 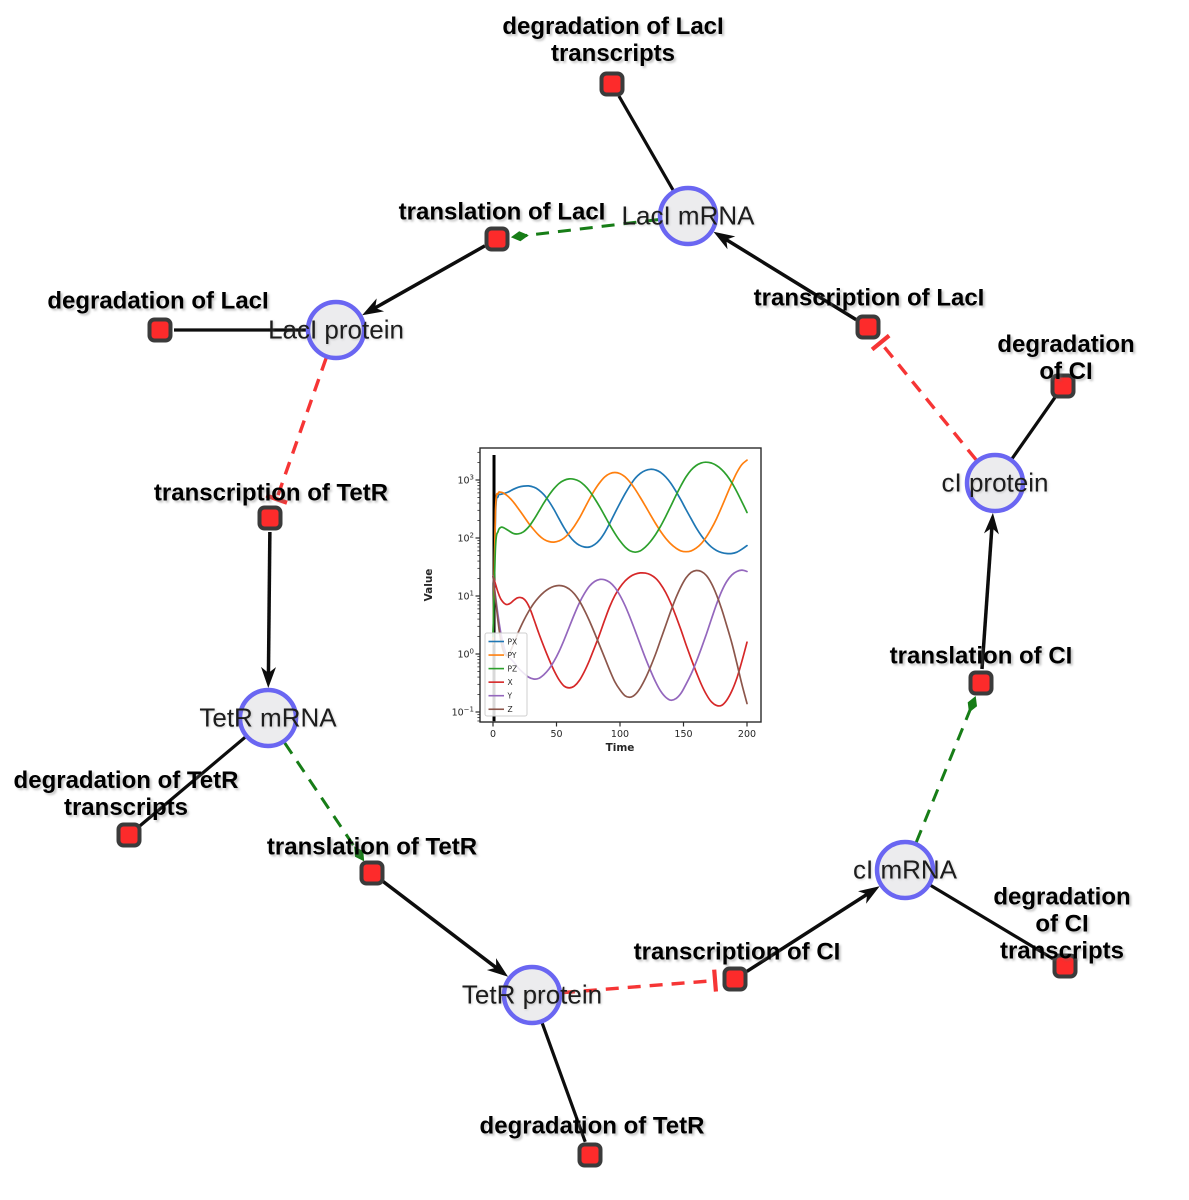 What do you see at coordinates (129, 835) in the screenshot?
I see `reaction-node-degradation-of-tetR-transcripts` at bounding box center [129, 835].